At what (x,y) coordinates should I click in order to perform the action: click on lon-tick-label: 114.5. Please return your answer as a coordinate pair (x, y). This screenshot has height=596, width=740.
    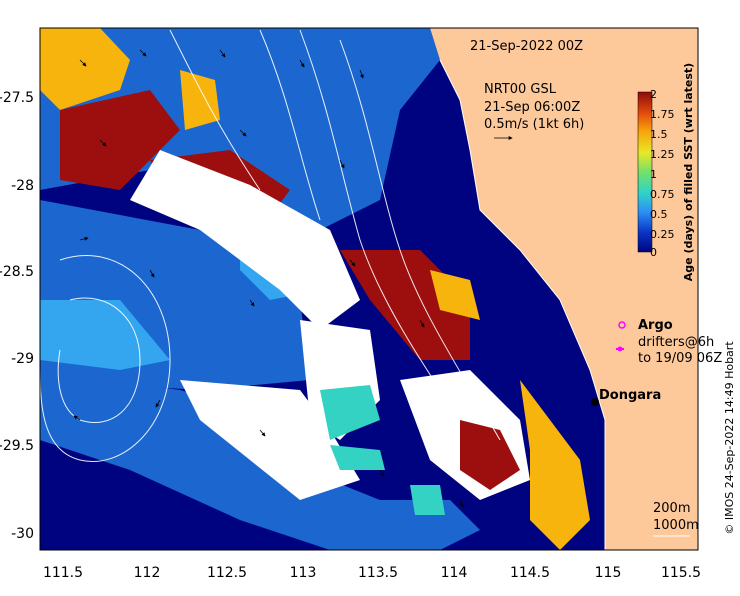
    Looking at the image, I should click on (530, 573).